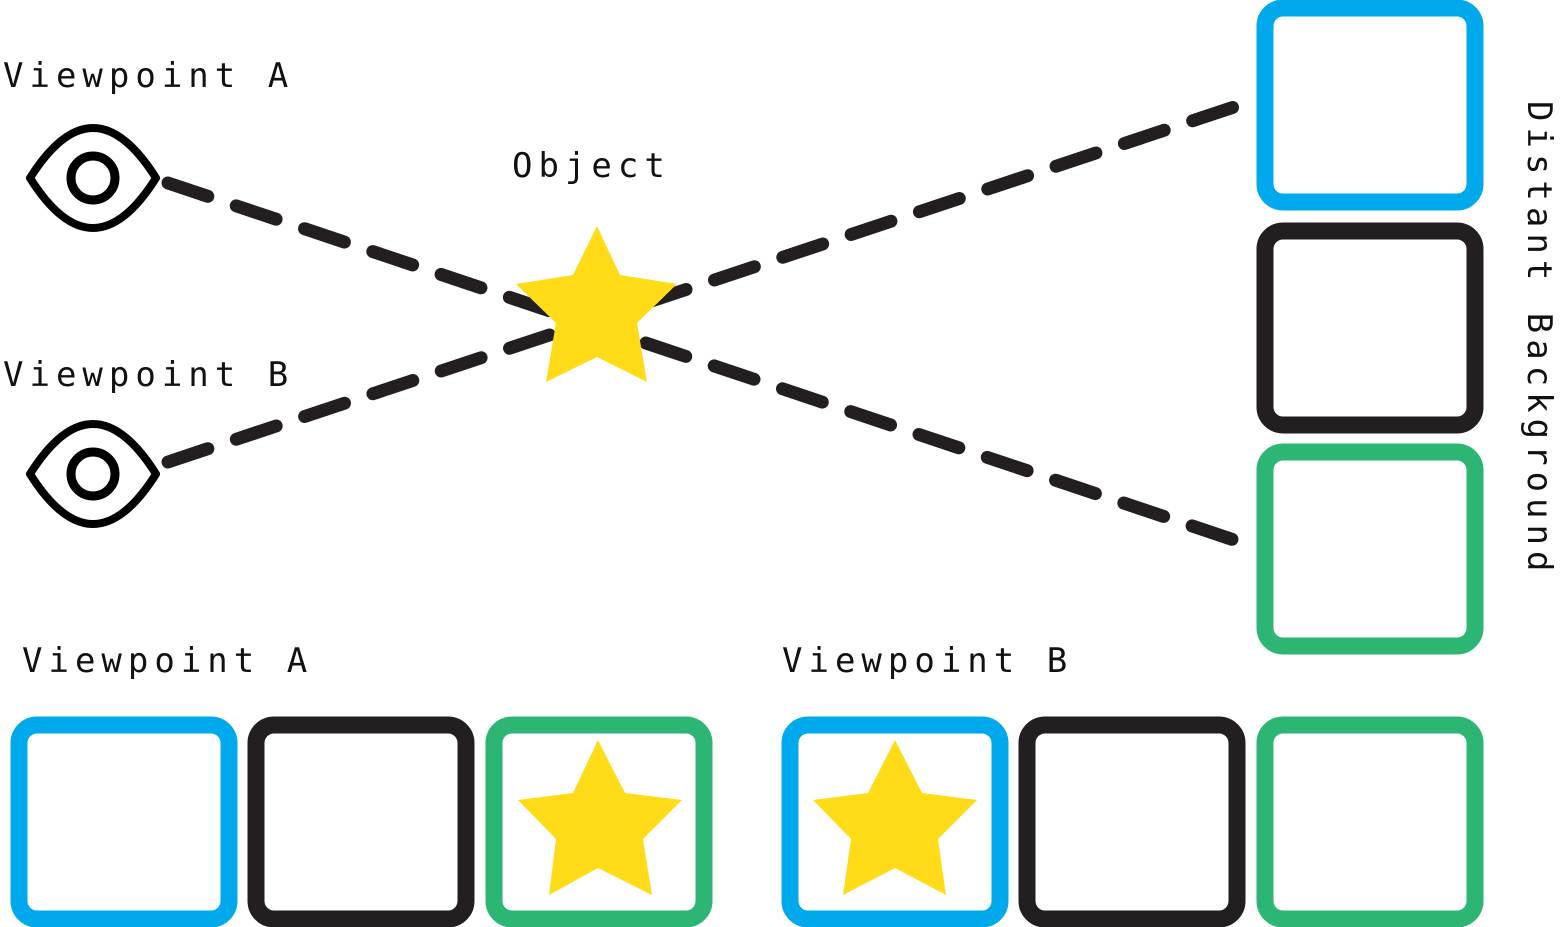 The image size is (1560, 927). What do you see at coordinates (1370, 328) in the screenshot?
I see `background-square-black` at bounding box center [1370, 328].